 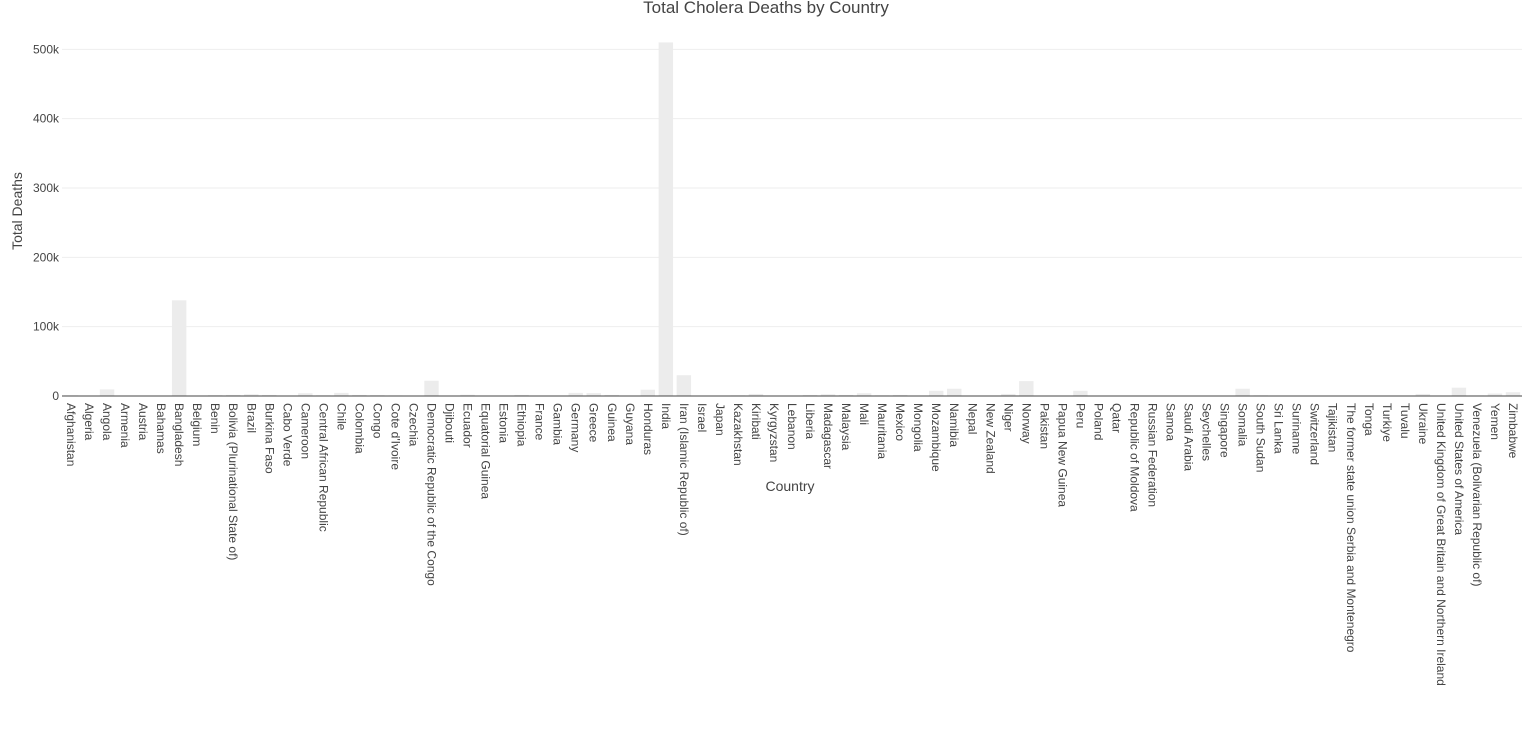 I want to click on x-tick-label: Yemen, so click(x=1495, y=421).